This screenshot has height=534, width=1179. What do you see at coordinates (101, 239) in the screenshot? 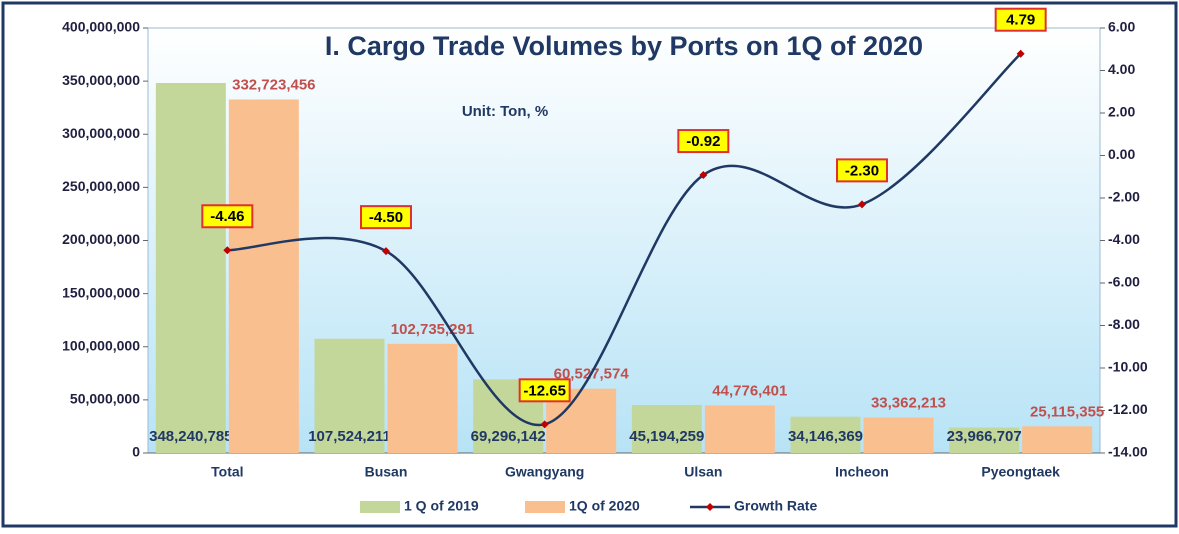
I see `y-tick-label: 200,000,000` at bounding box center [101, 239].